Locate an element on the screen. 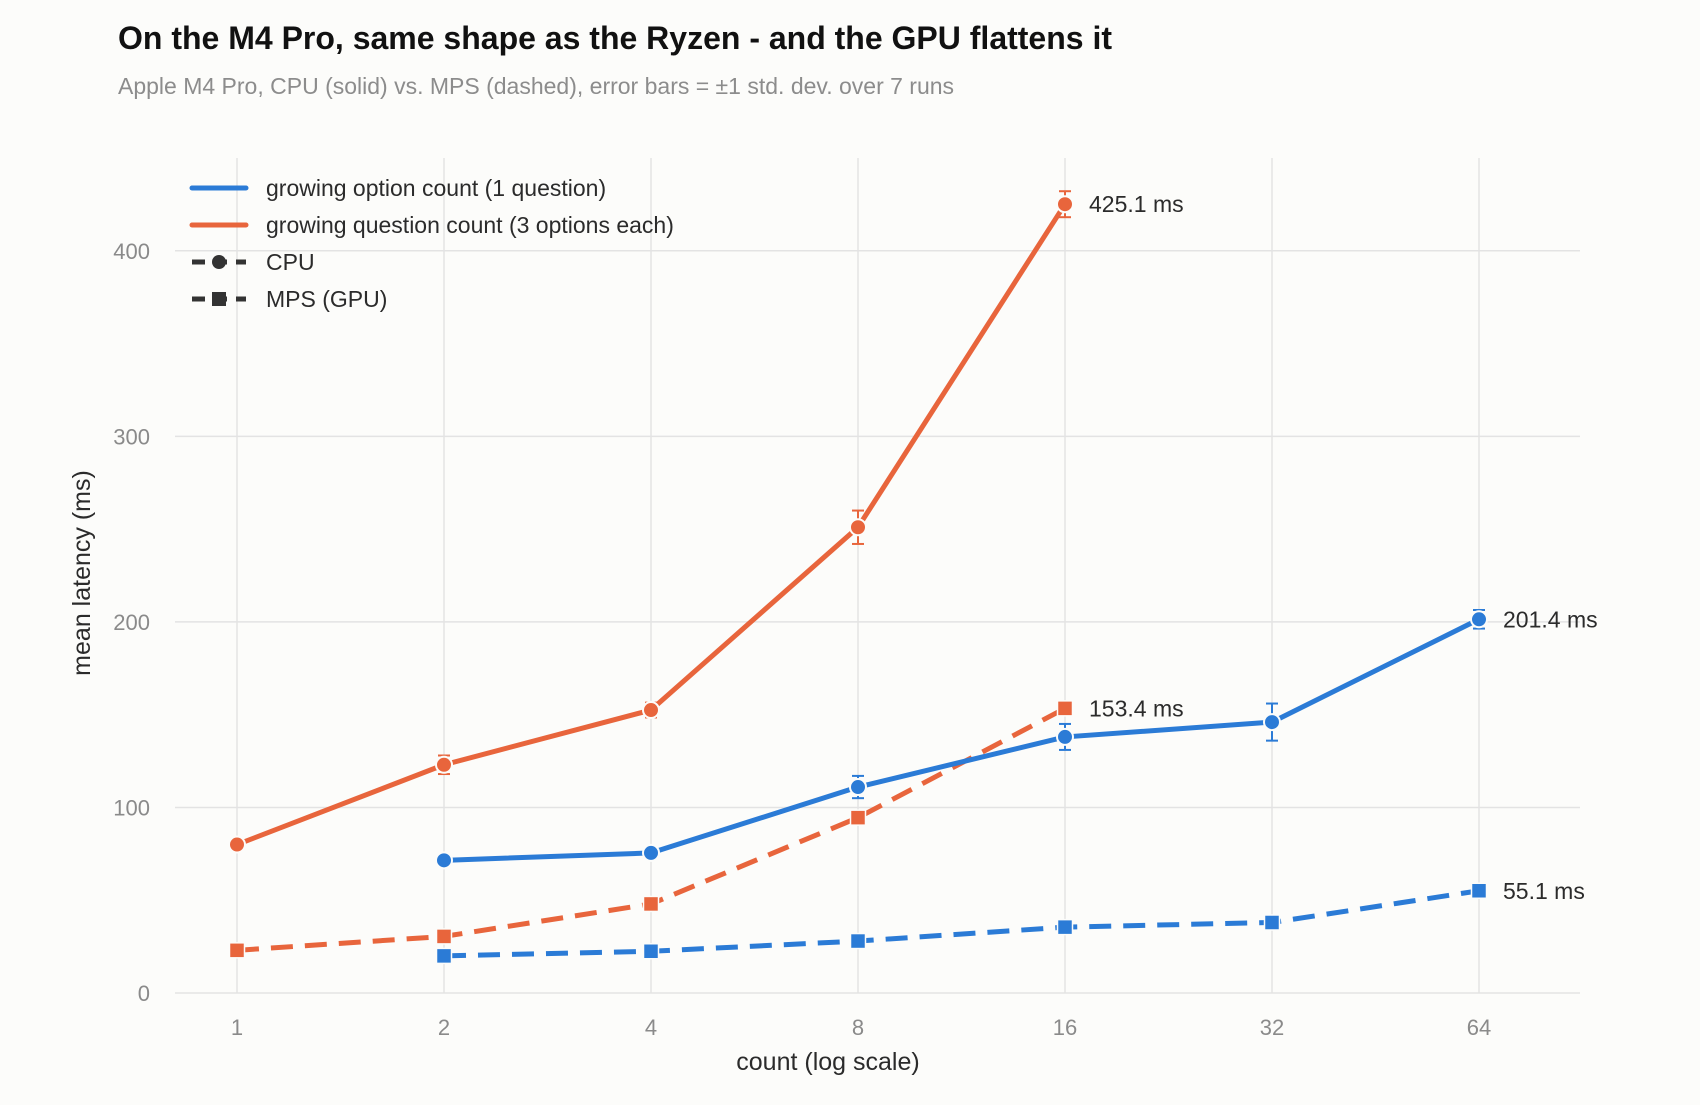  y-tick-label: 0 is located at coordinates (144, 993).